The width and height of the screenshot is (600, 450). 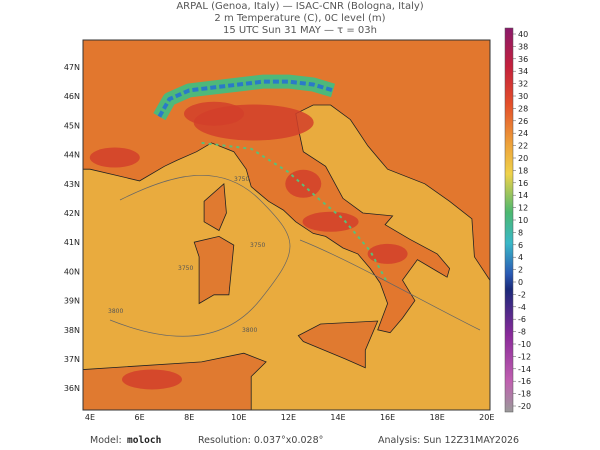 I want to click on lon-label: 6E, so click(x=140, y=417).